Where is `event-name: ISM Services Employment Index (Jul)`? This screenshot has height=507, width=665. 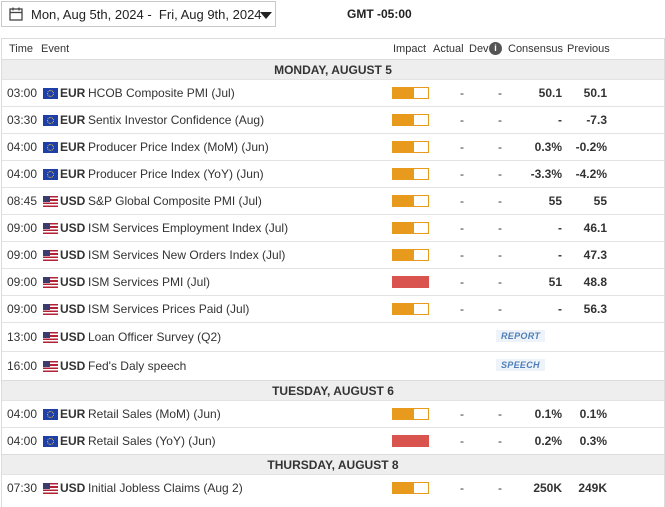 event-name: ISM Services Employment Index (Jul) is located at coordinates (188, 228).